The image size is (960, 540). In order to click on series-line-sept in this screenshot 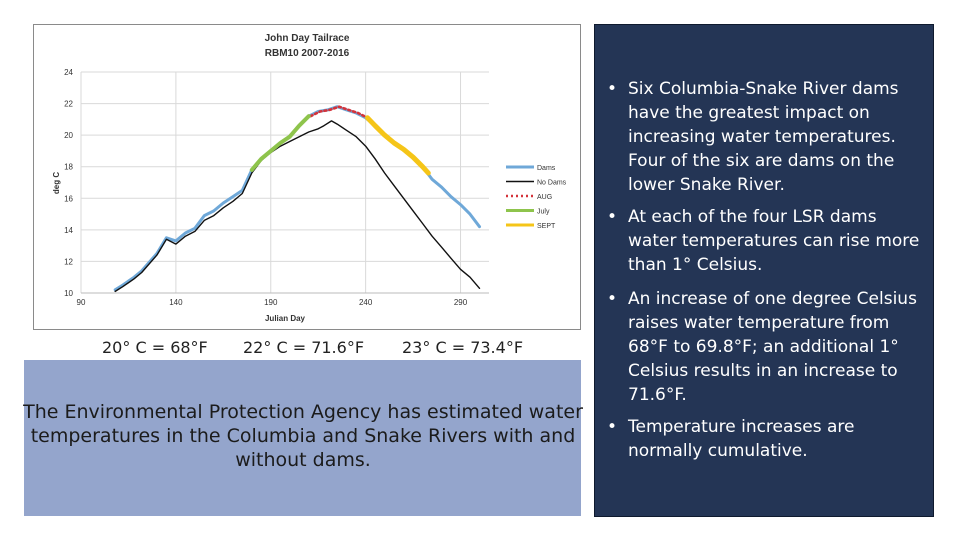, I will do `click(398, 145)`.